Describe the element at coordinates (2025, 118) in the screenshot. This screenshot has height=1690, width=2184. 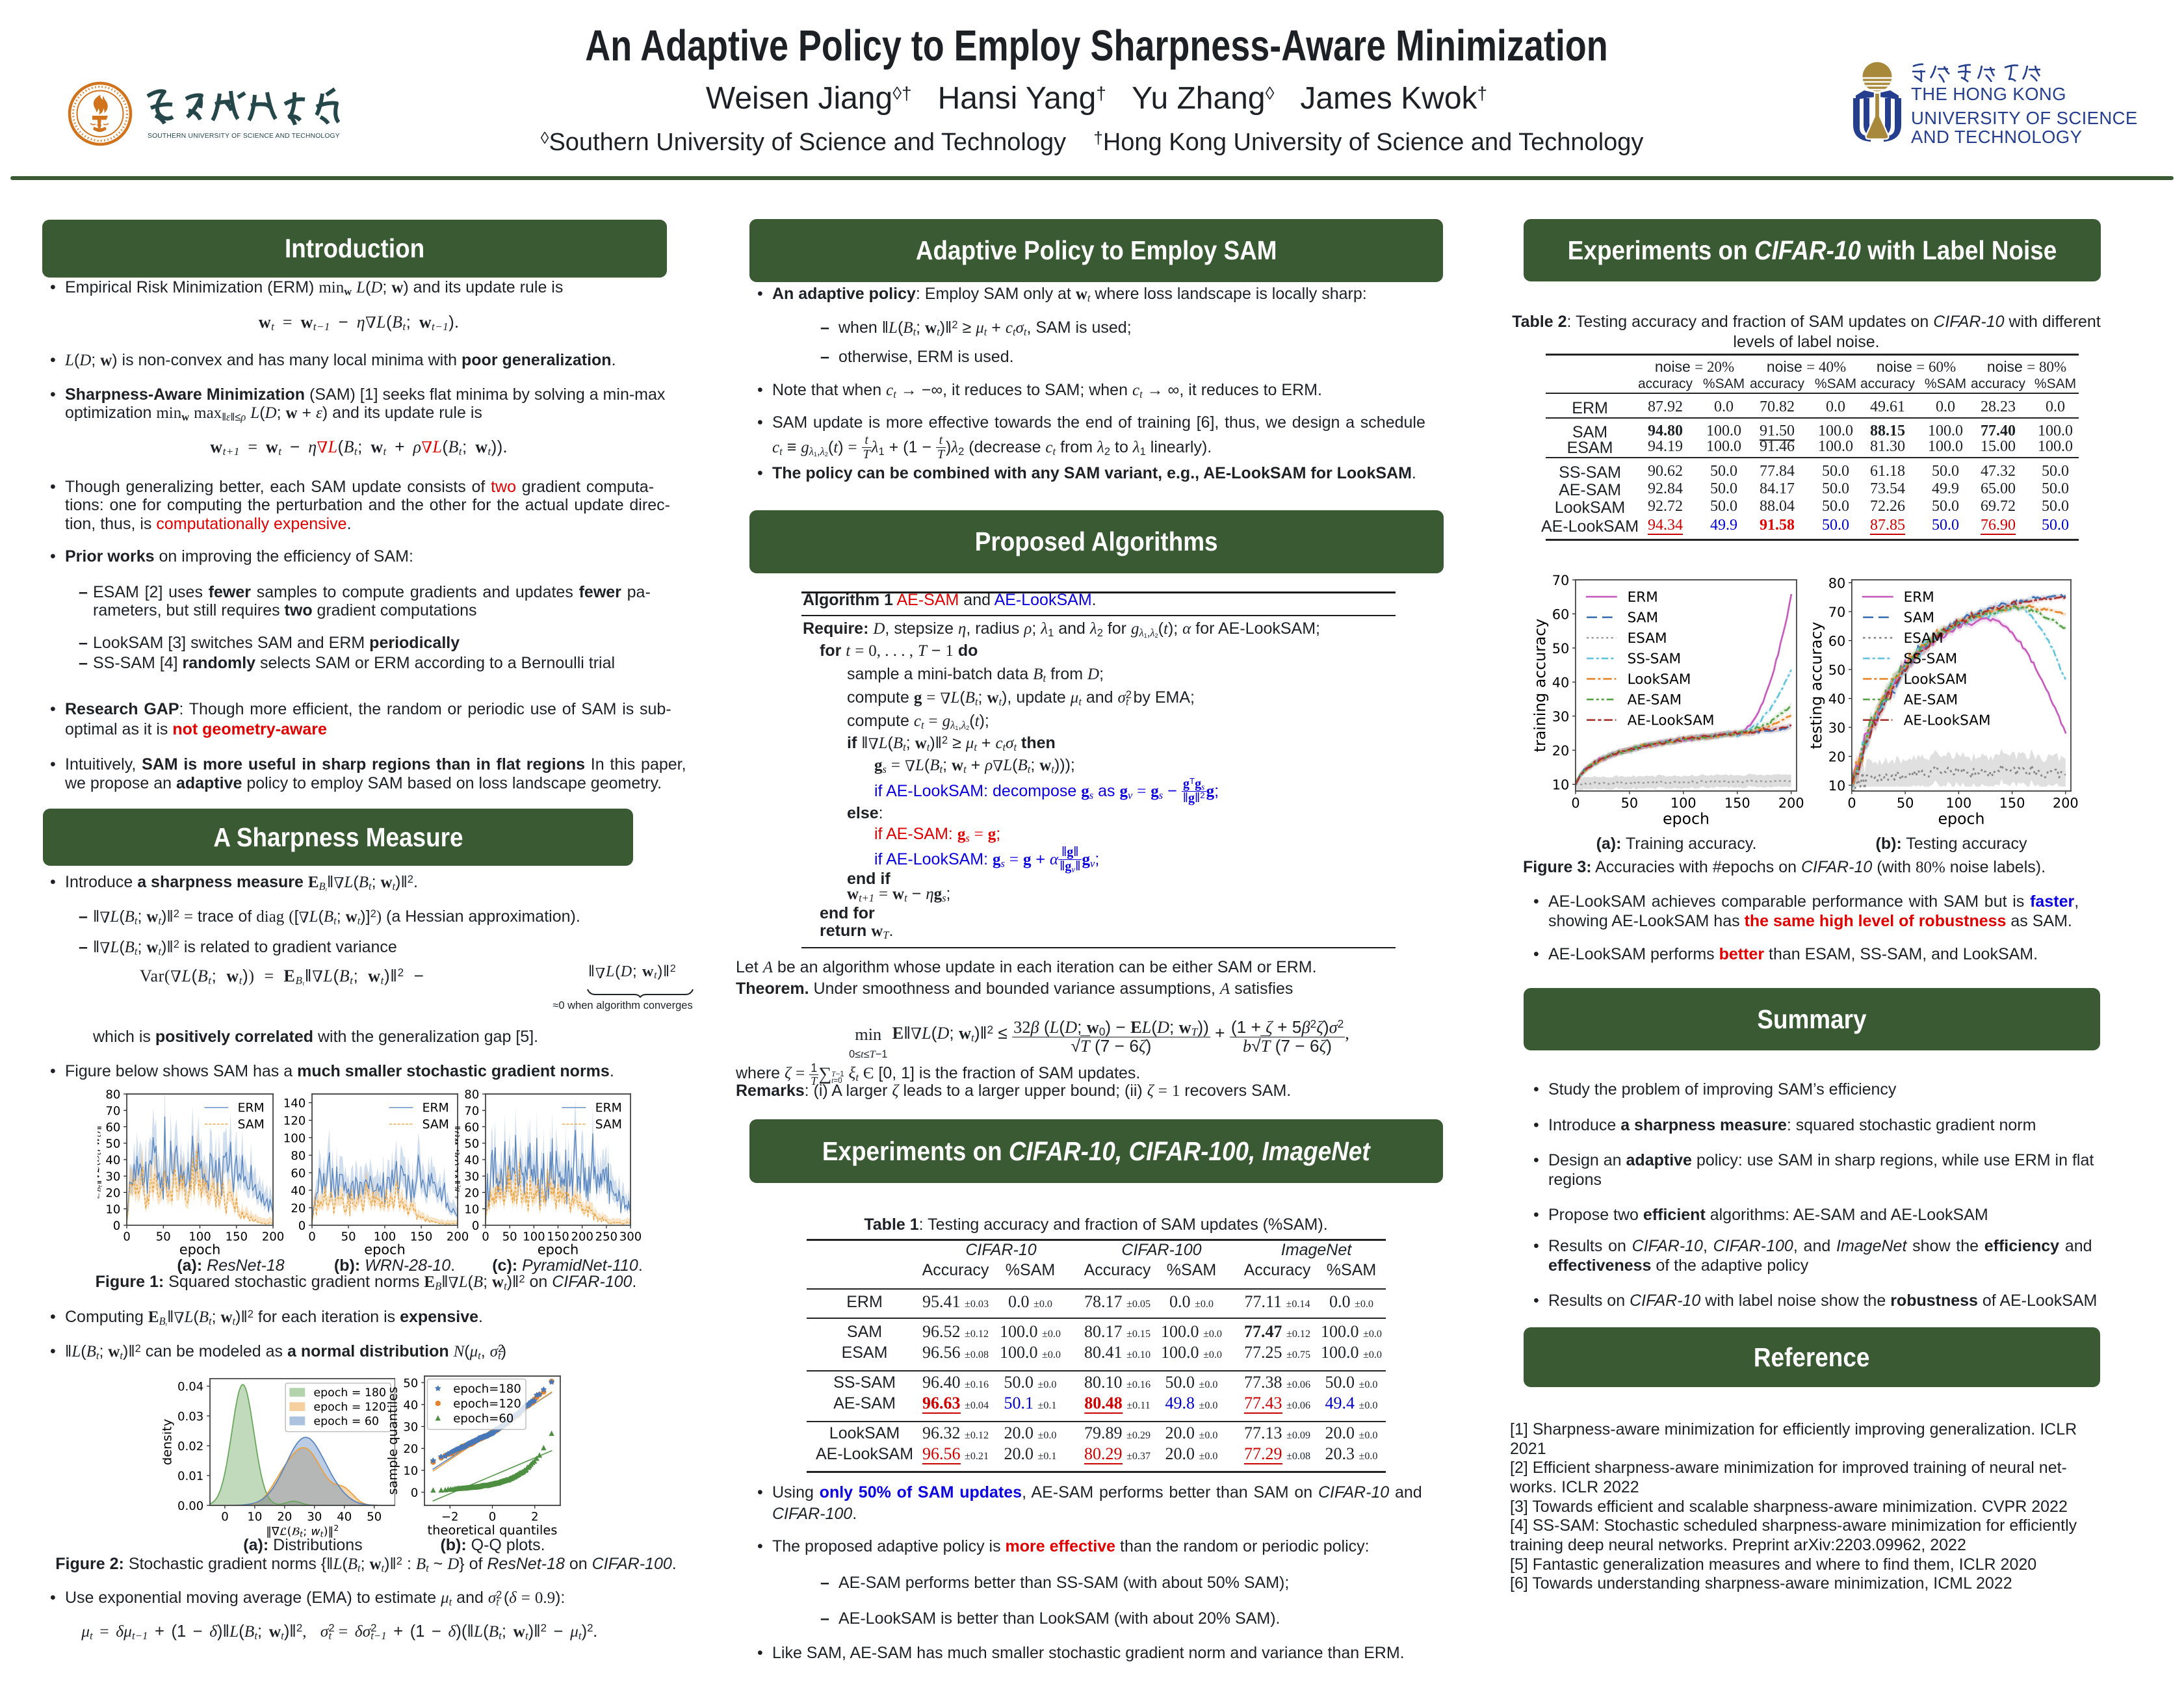
I see `svg-text: UNIVERSITY OF SCIENCE` at that location.